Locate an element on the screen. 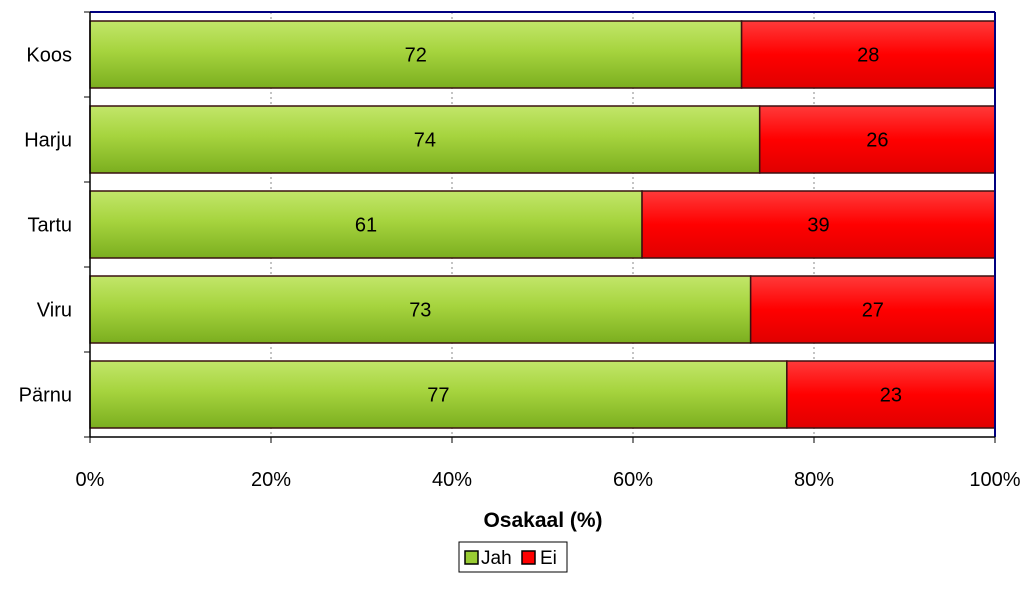  legend-label-jah: Jah is located at coordinates (496, 558).